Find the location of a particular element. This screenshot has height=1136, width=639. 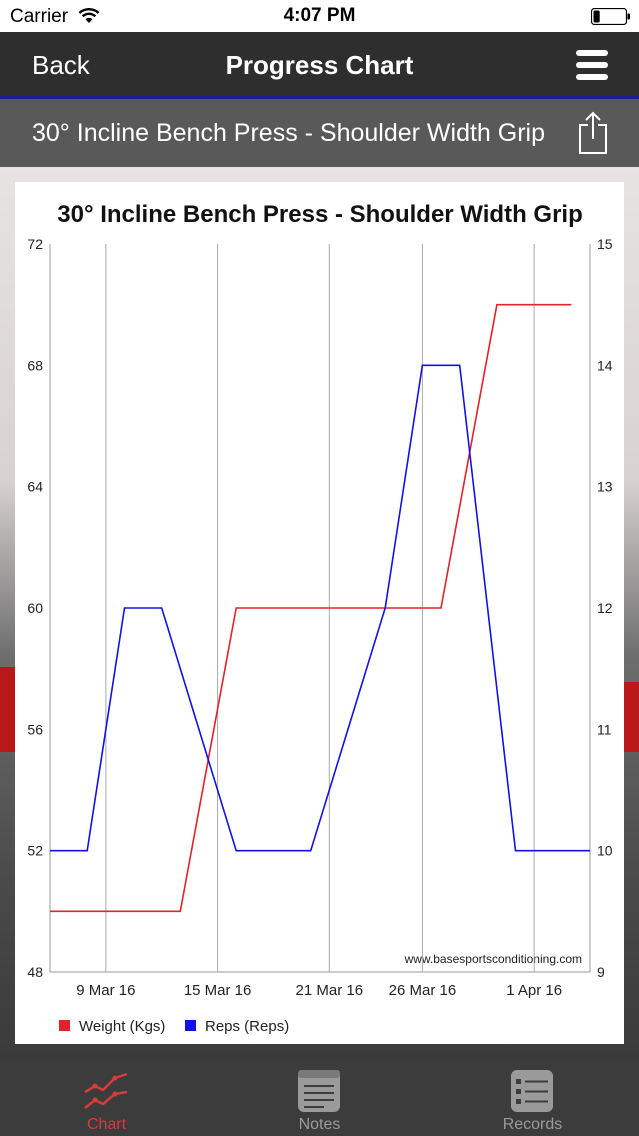

tab-chart: Chart is located at coordinates (106, 1098).